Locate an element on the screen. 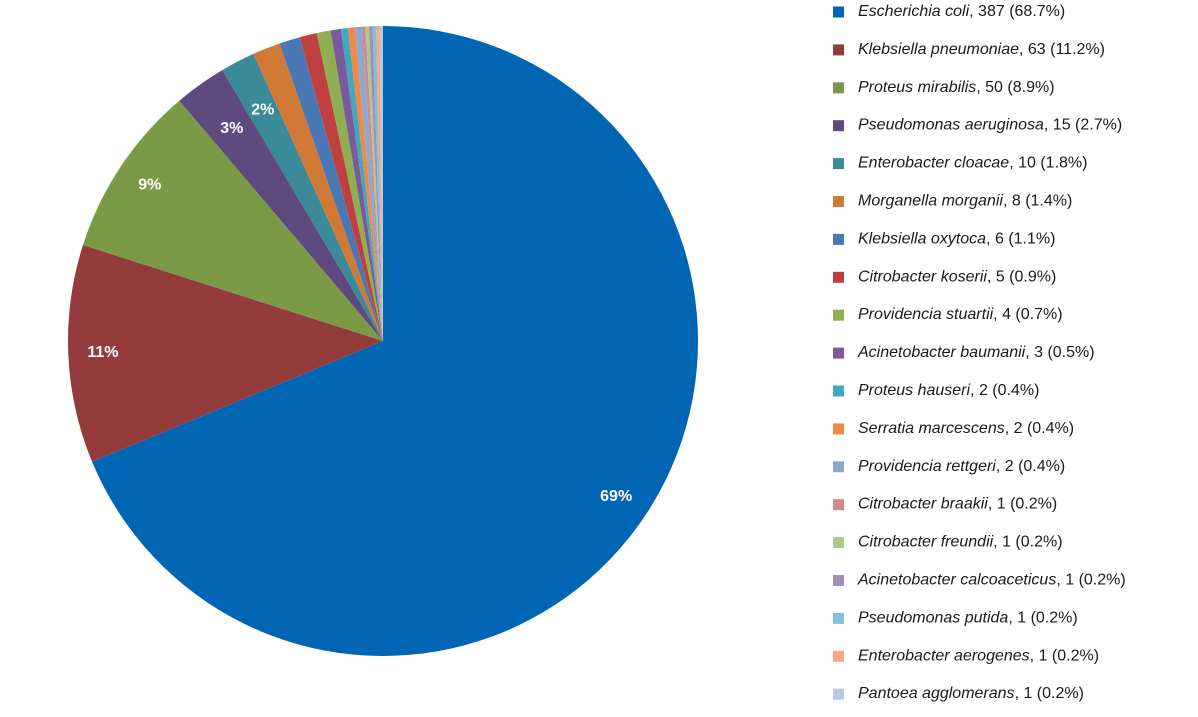  legend-name: Citrobacter koserii is located at coordinates (922, 277).